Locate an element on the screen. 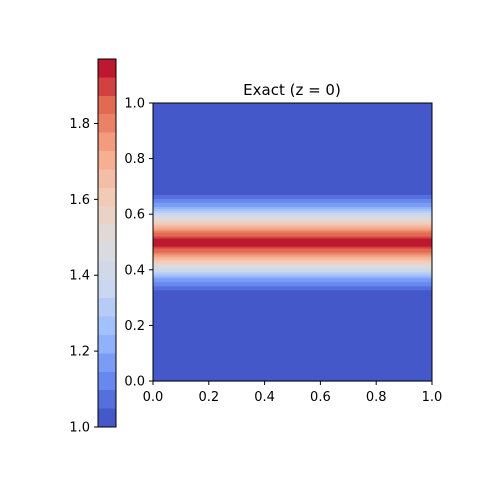 This screenshot has height=480, width=480. colorbar-tick-label: 1.8 is located at coordinates (79, 124).